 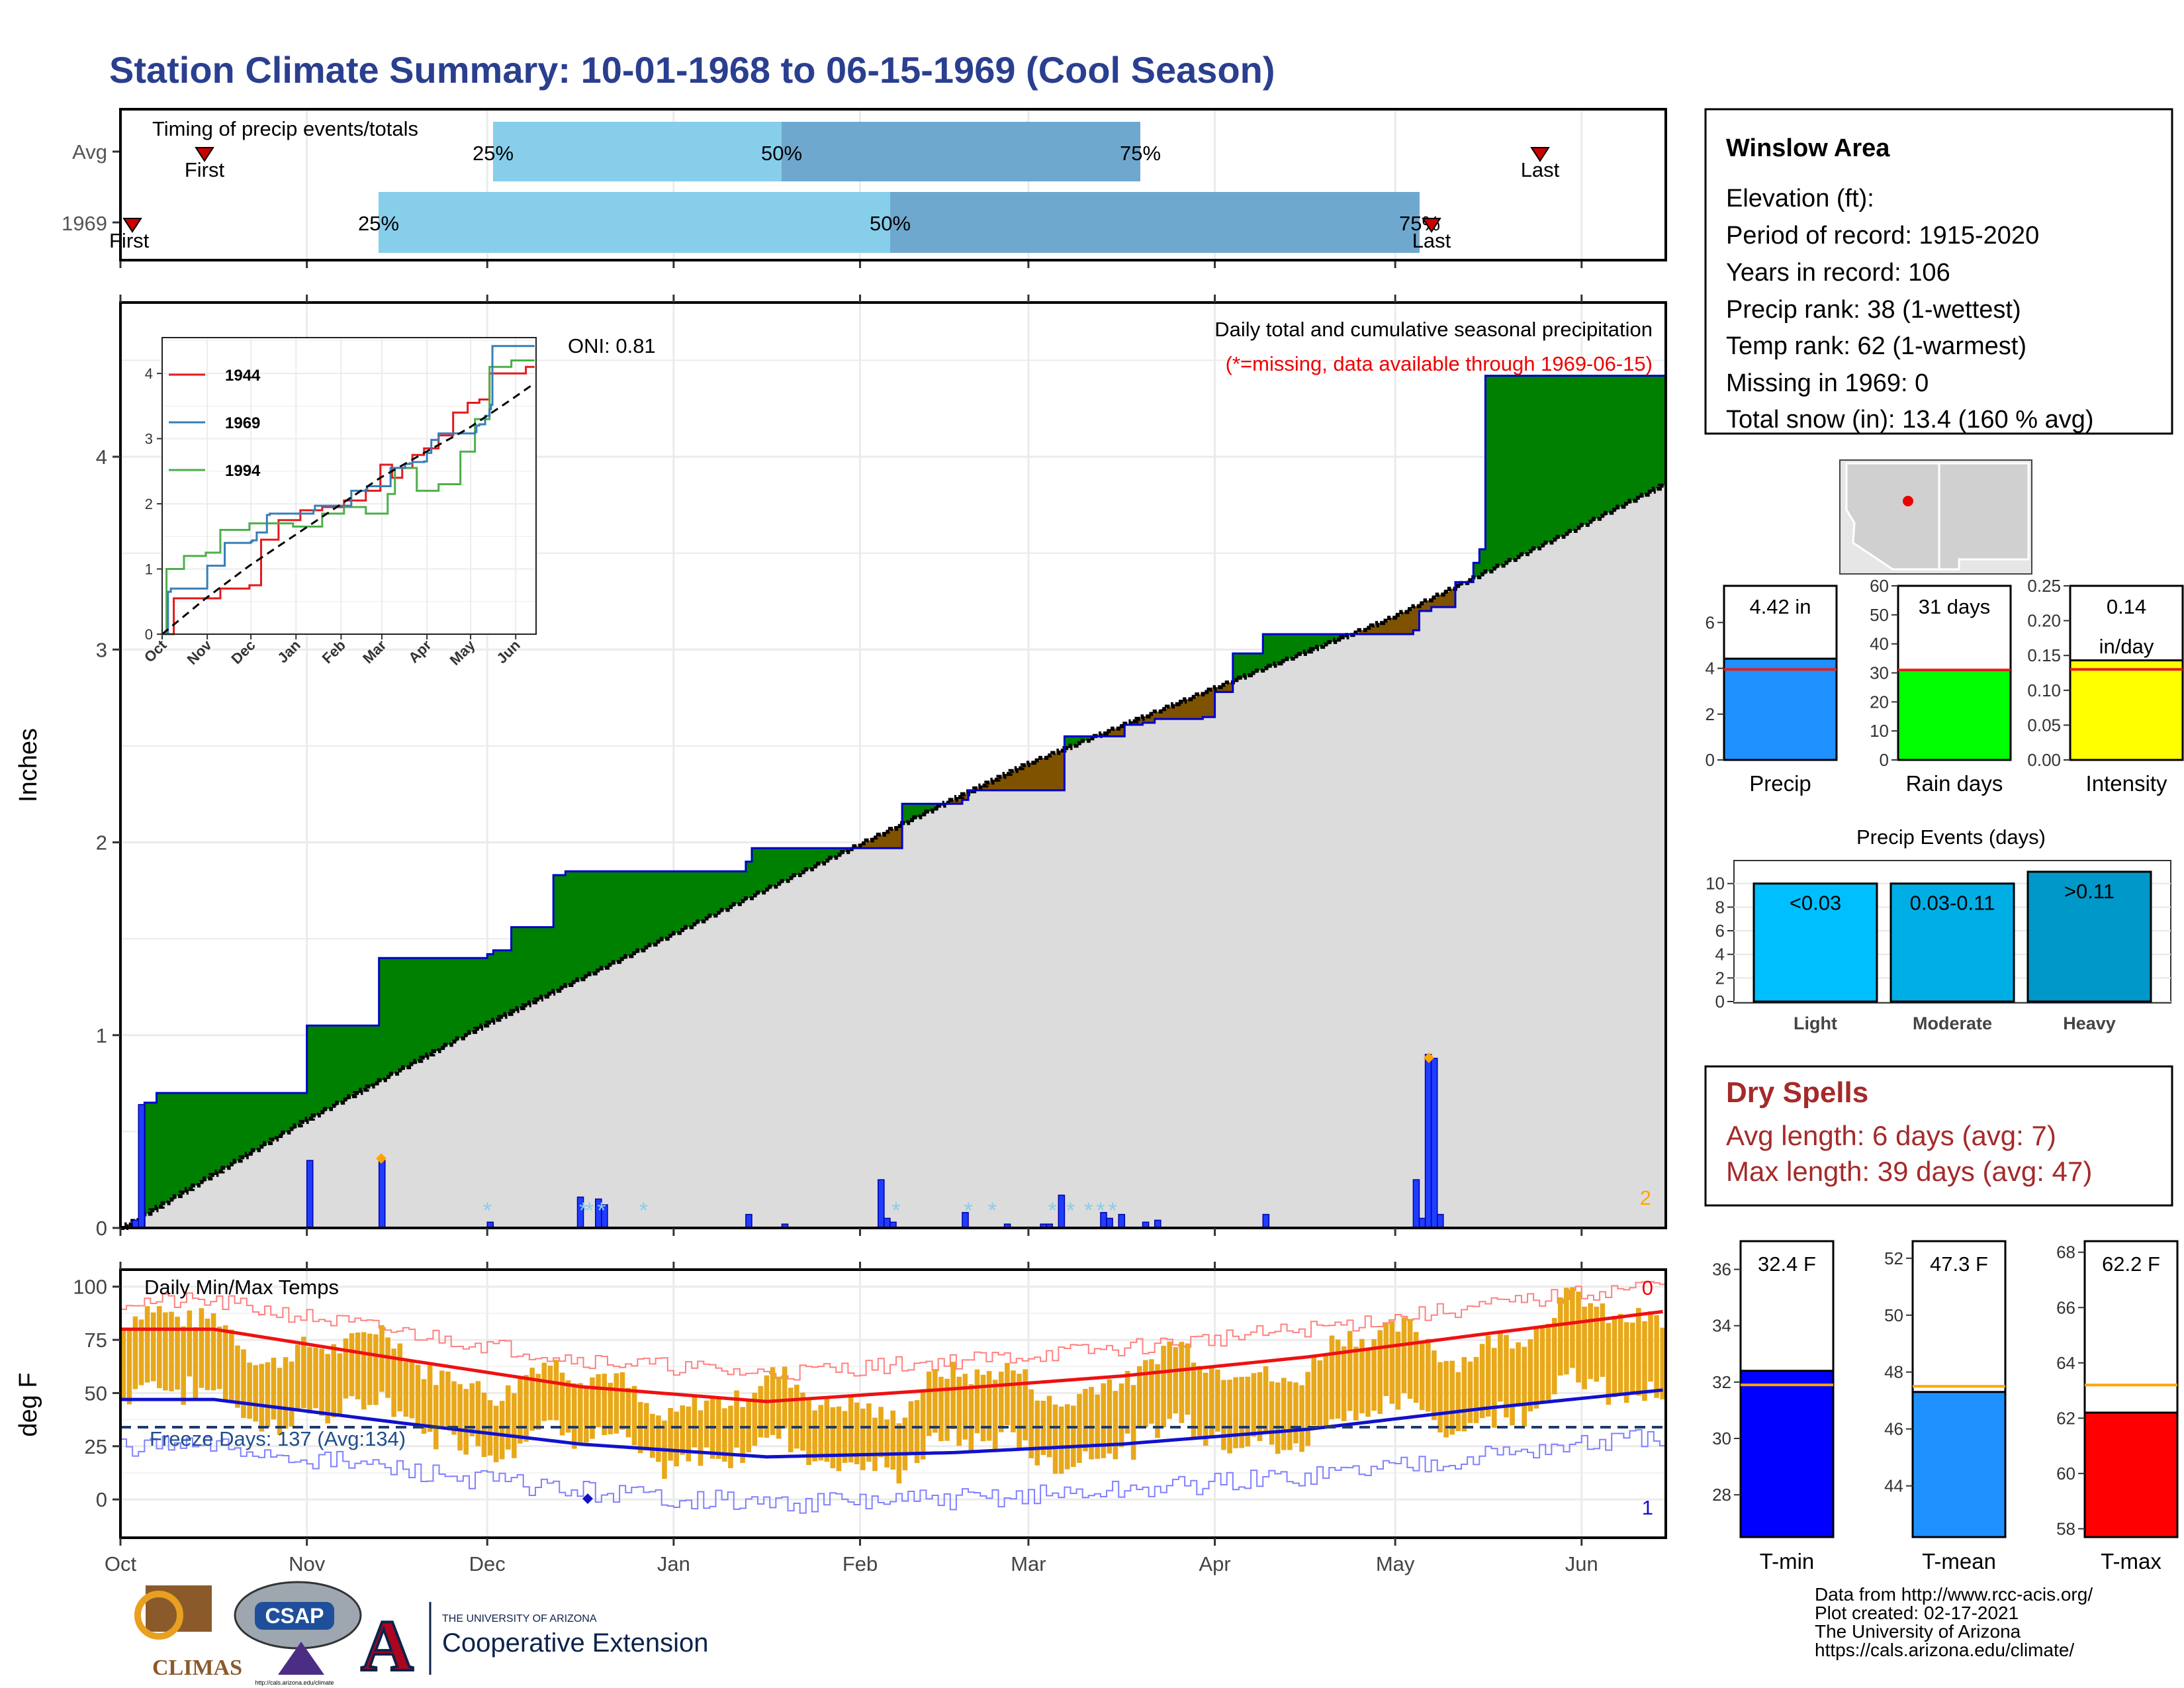 What do you see at coordinates (2131, 1561) in the screenshot?
I see `temp-summary-category-label: T-max` at bounding box center [2131, 1561].